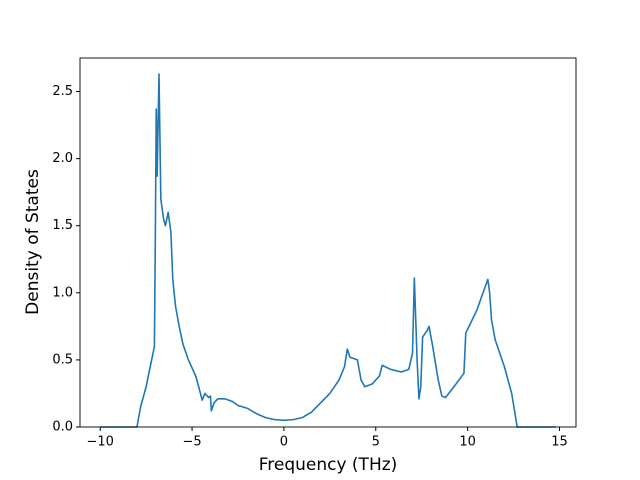 The height and width of the screenshot is (480, 640). I want to click on y-tick-label: 0.0, so click(62, 427).